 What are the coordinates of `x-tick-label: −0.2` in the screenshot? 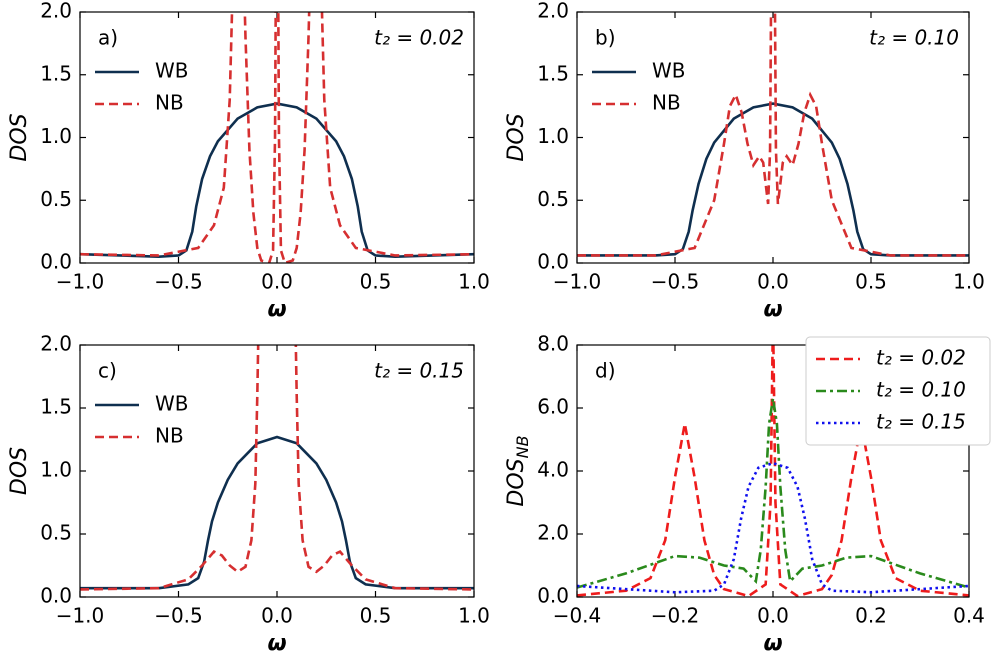 It's located at (675, 616).